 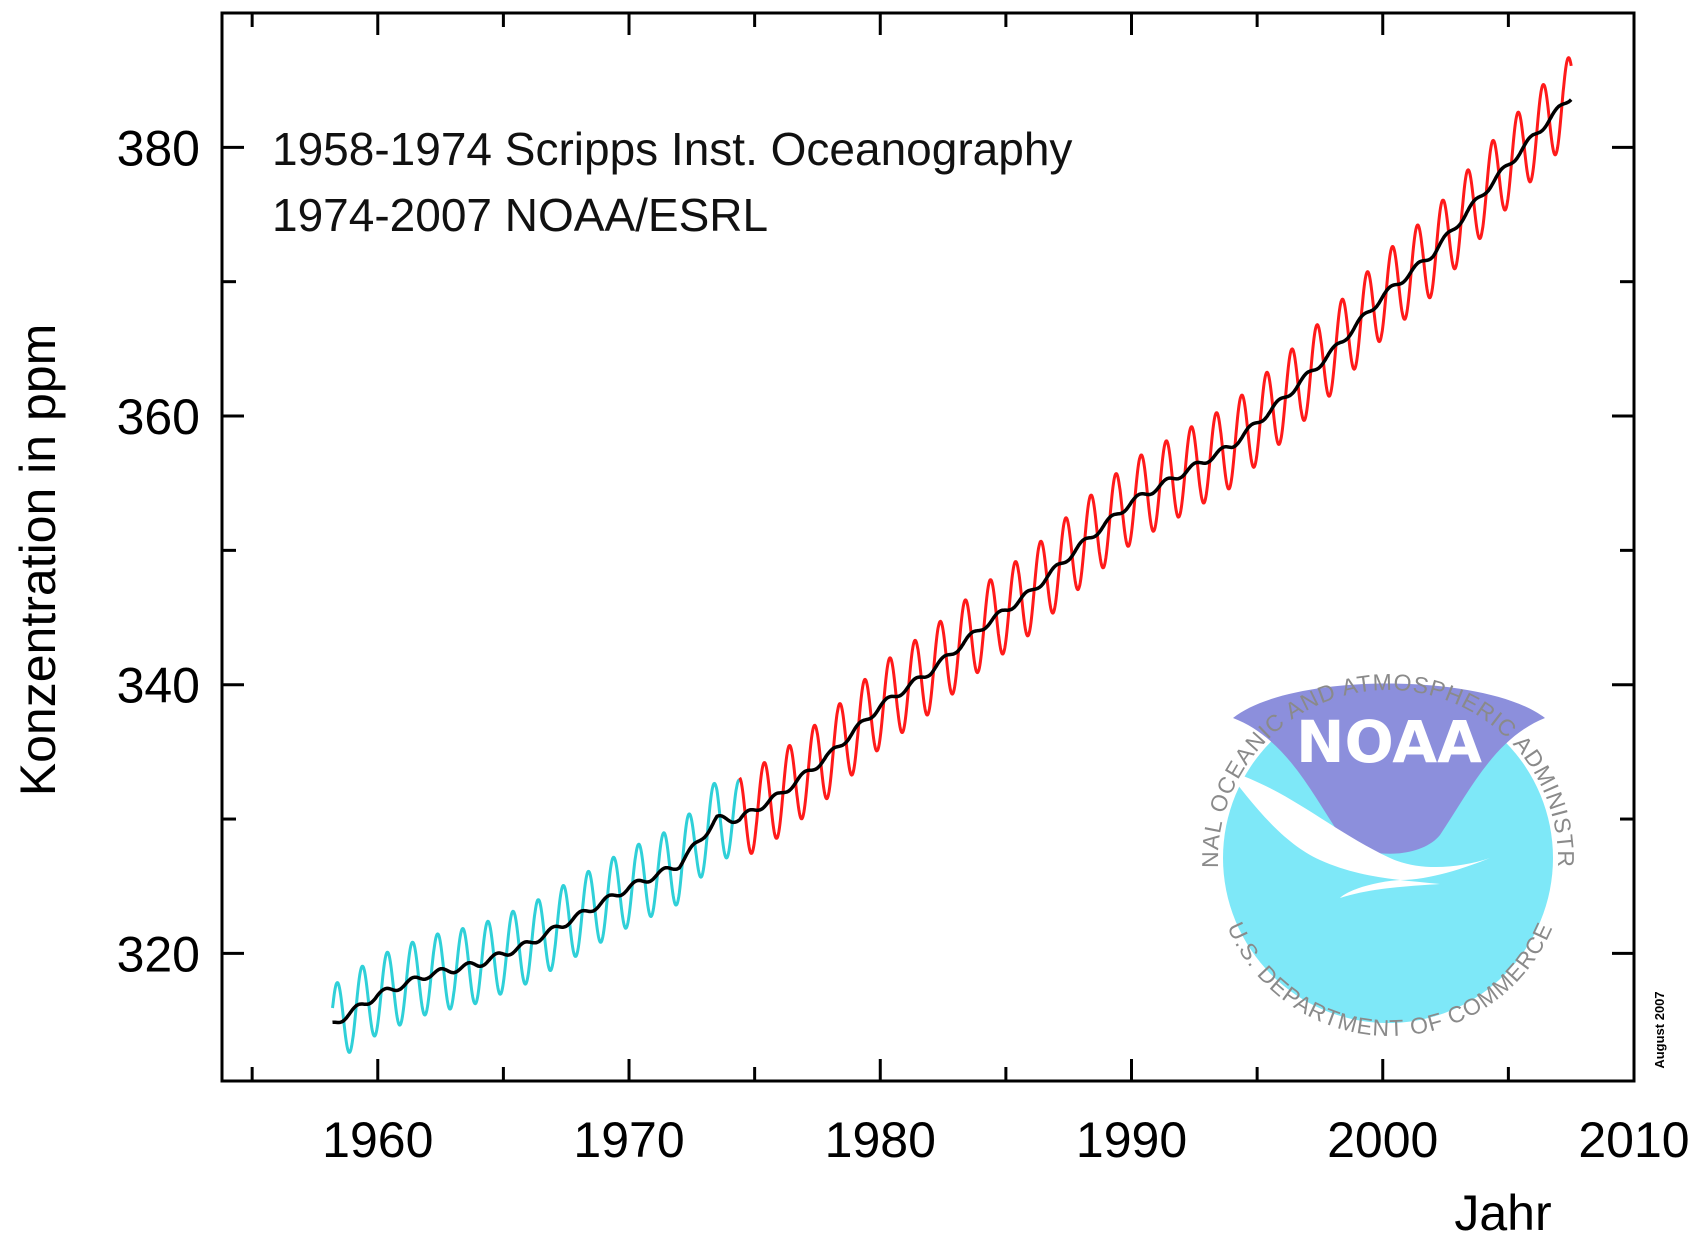 I want to click on x-tick-label: 1980, so click(x=880, y=1140).